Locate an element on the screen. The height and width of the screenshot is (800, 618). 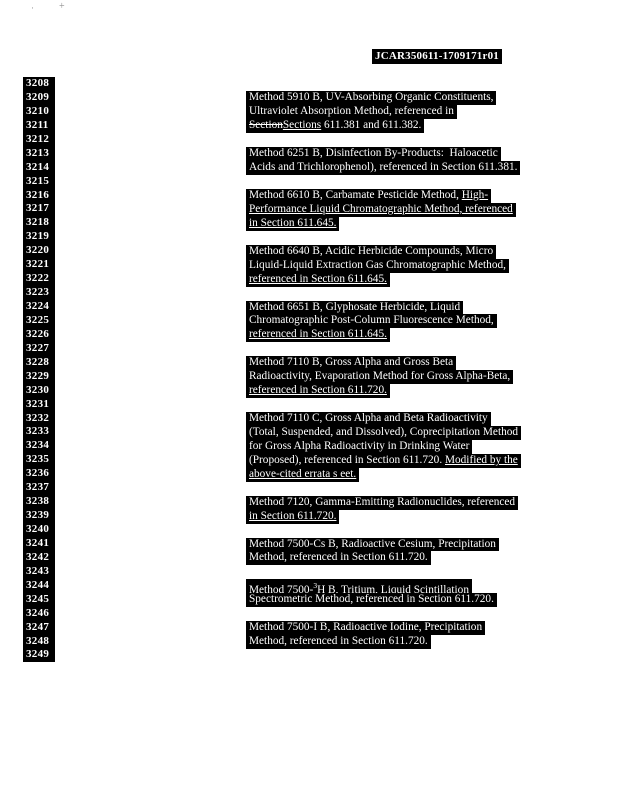
line-number: 3220 is located at coordinates (39, 251).